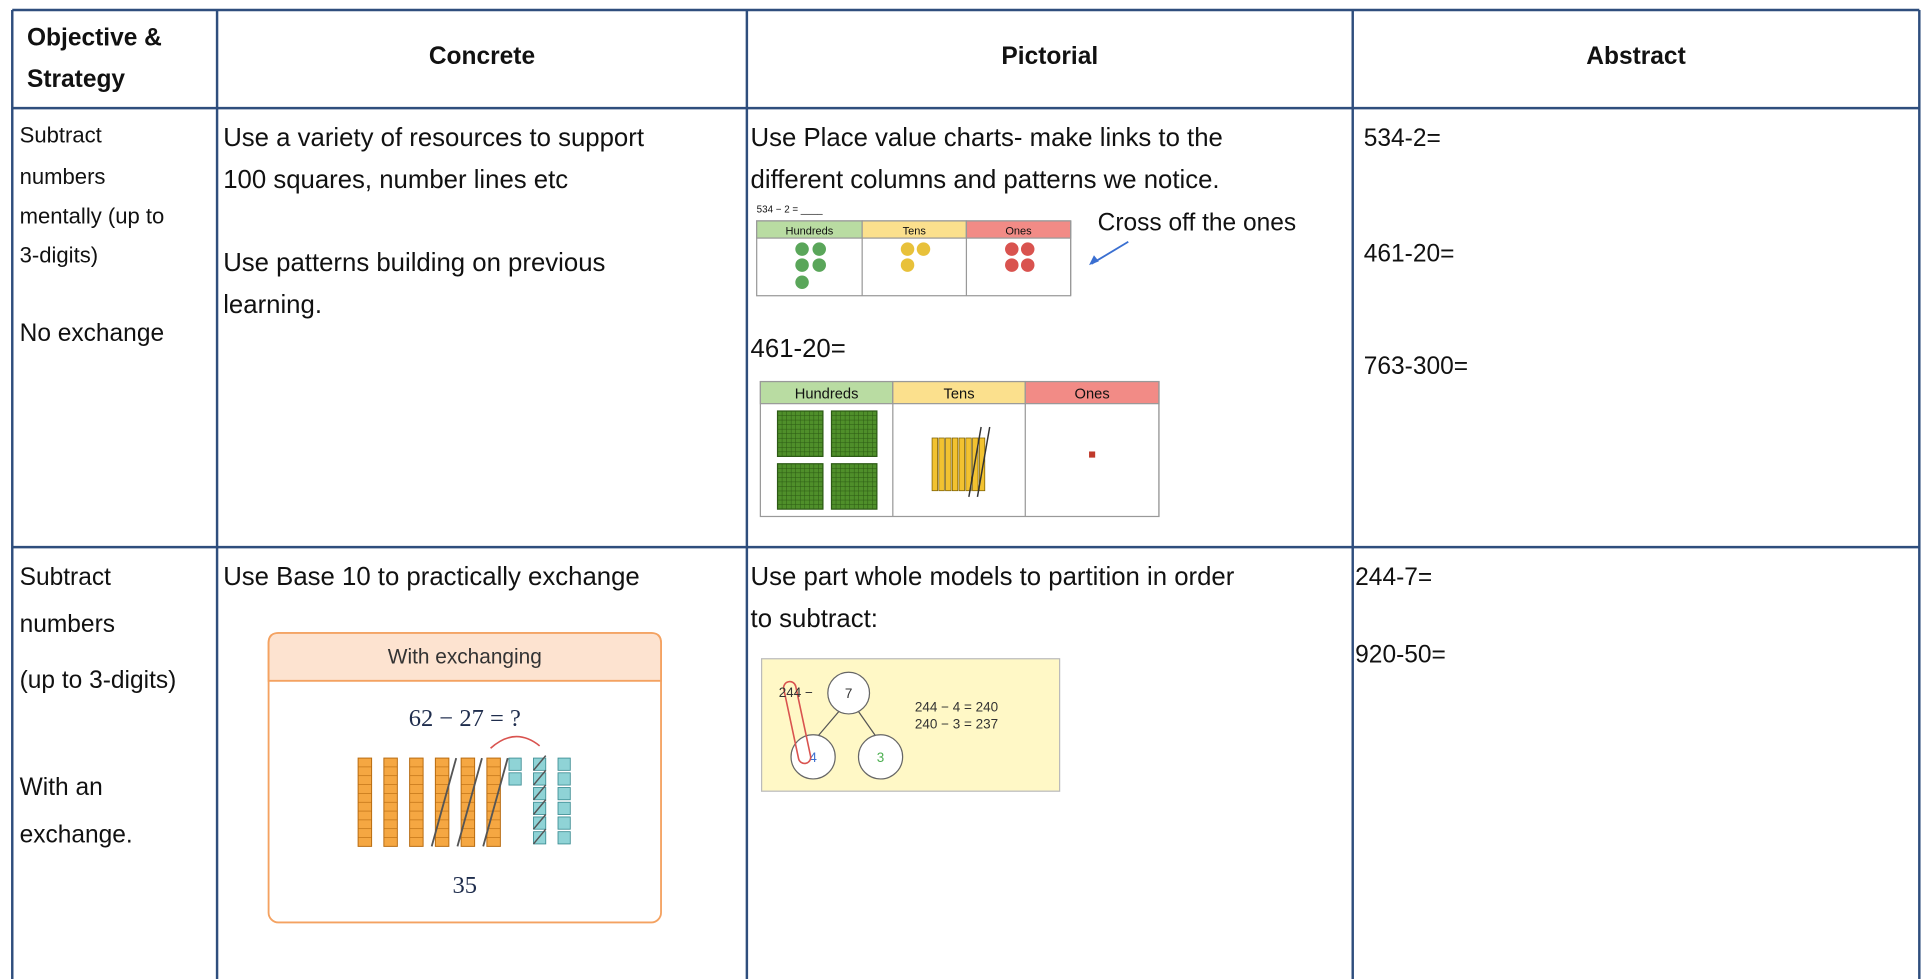 Image resolution: width=1923 pixels, height=979 pixels. Describe the element at coordinates (395, 180) in the screenshot. I see `cell-text: 100 squares, number lines etc` at that location.